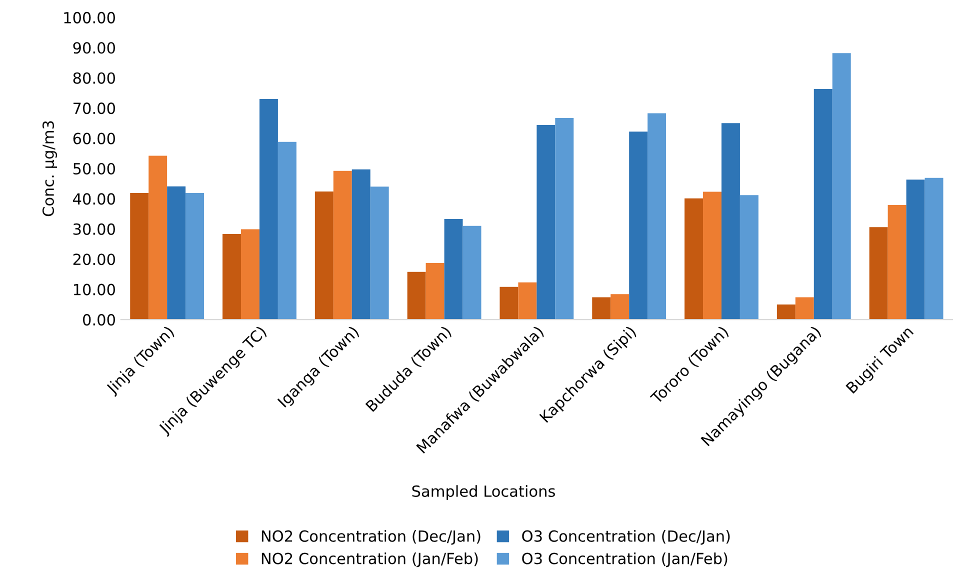 The image size is (967, 581). What do you see at coordinates (625, 560) in the screenshot?
I see `legend-label: O3 Concentration (Jan/Feb)` at bounding box center [625, 560].